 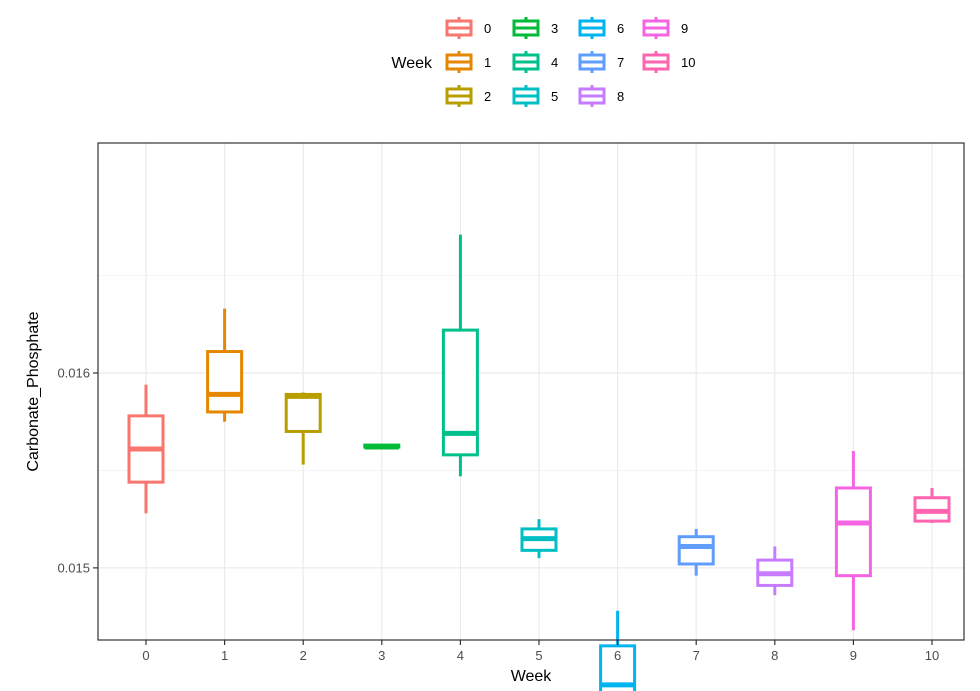 I want to click on x-tick-label: 6, so click(x=617, y=655).